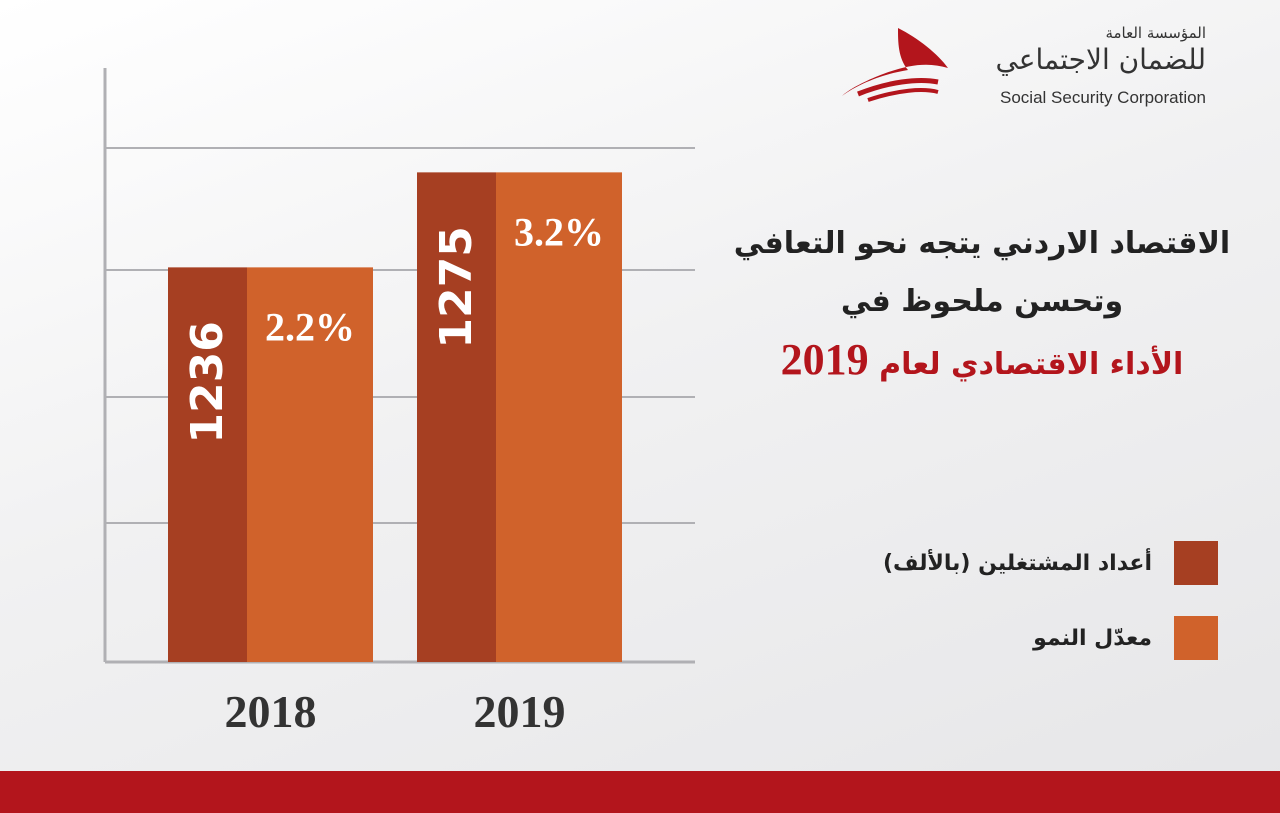 The image size is (1280, 813). I want to click on data-label-growth-2019: 3.2%, so click(559, 231).